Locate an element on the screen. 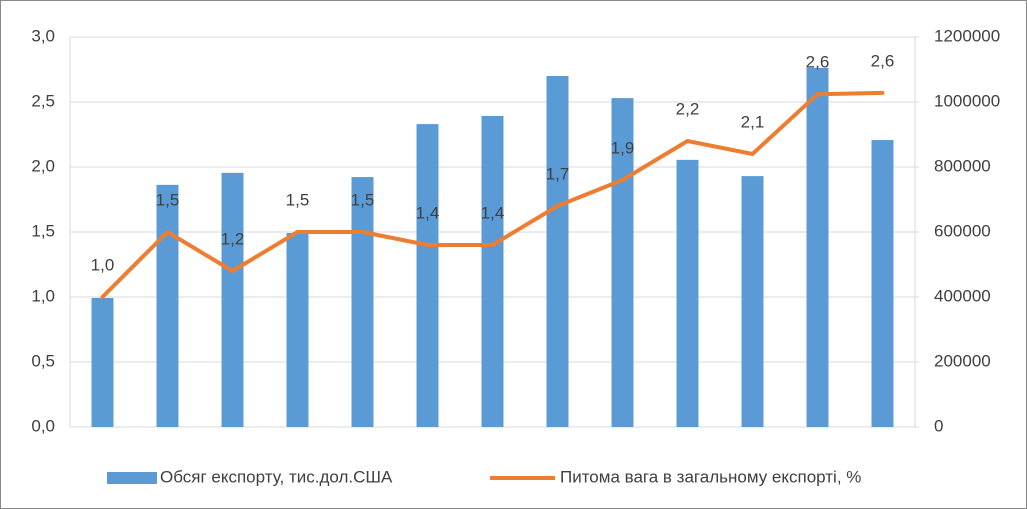  y2-tick-label: 800000 is located at coordinates (962, 165).